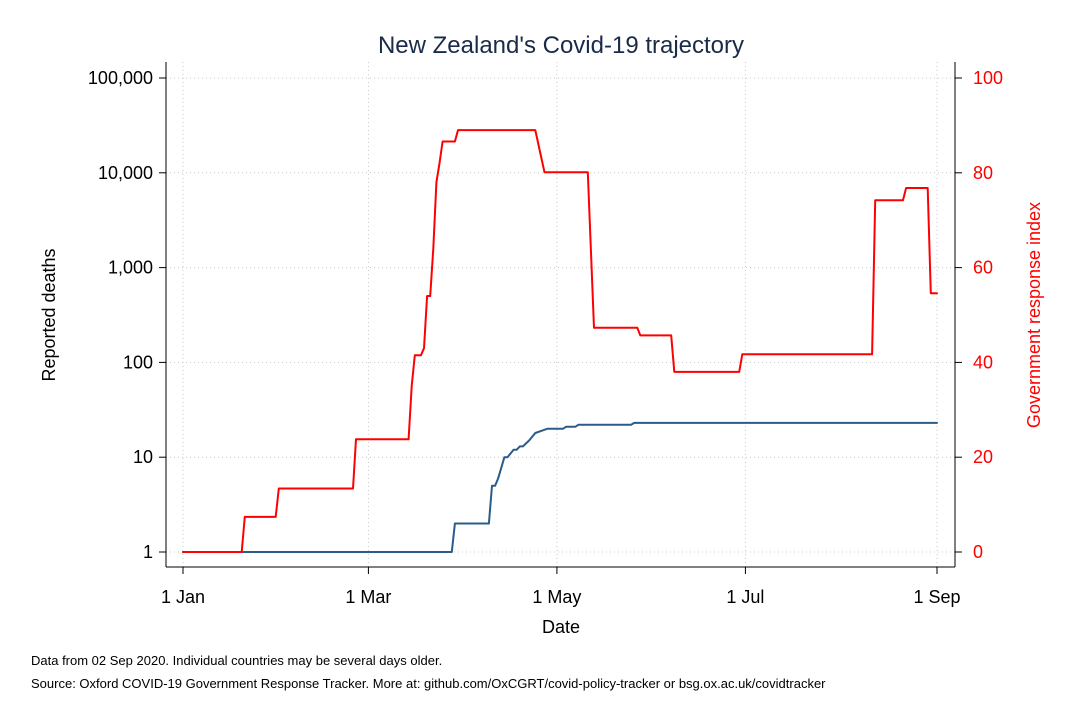 The width and height of the screenshot is (1083, 722). I want to click on y-left-tick-label: 10,000, so click(125, 173).